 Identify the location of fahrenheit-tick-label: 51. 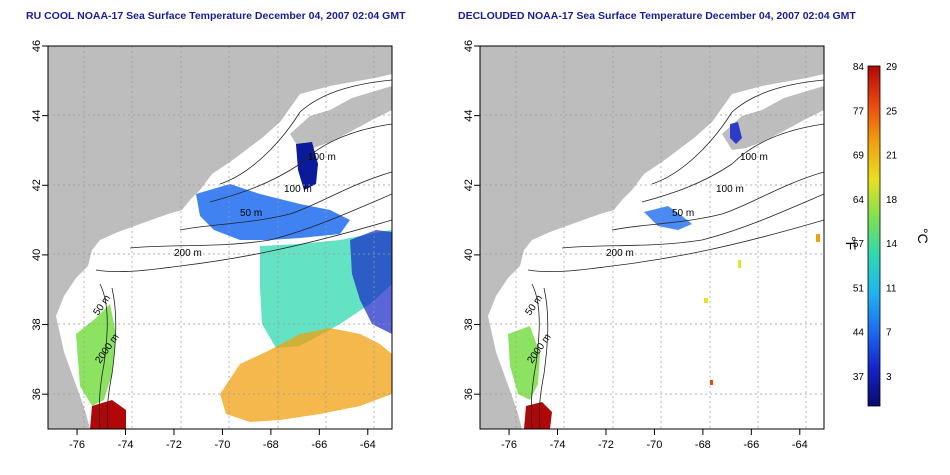
(859, 288).